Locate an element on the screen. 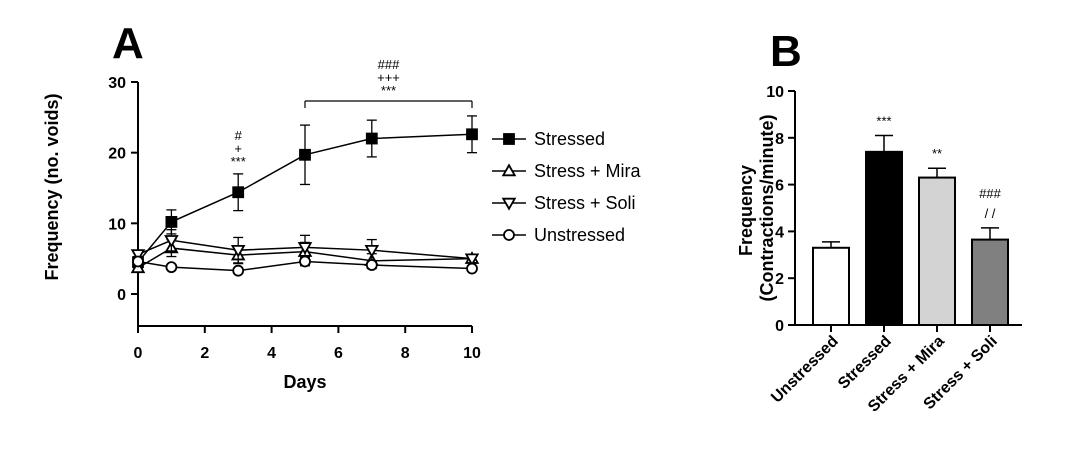 Image resolution: width=1080 pixels, height=467 pixels. bar-stressed is located at coordinates (884, 230).